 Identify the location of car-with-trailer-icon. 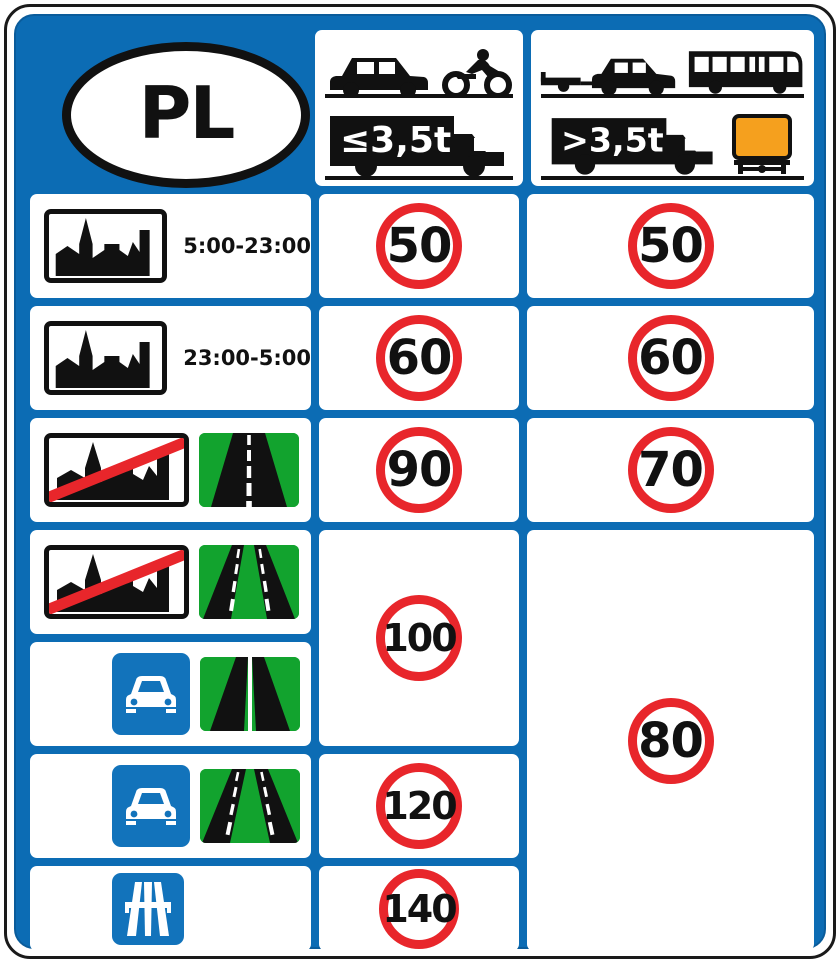
(608, 77).